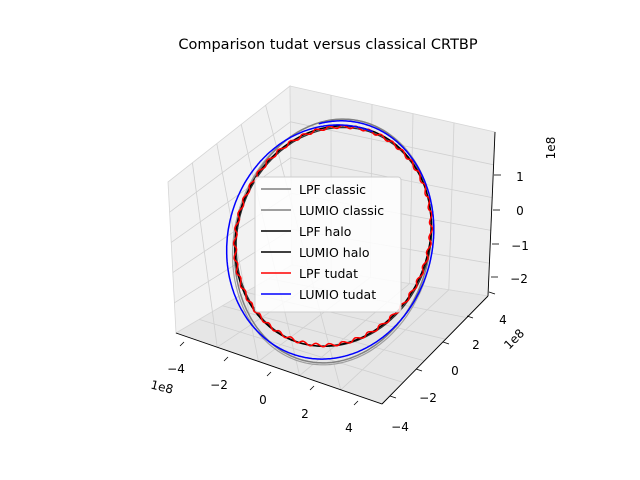  I want to click on x-tick-label: 0, so click(263, 400).